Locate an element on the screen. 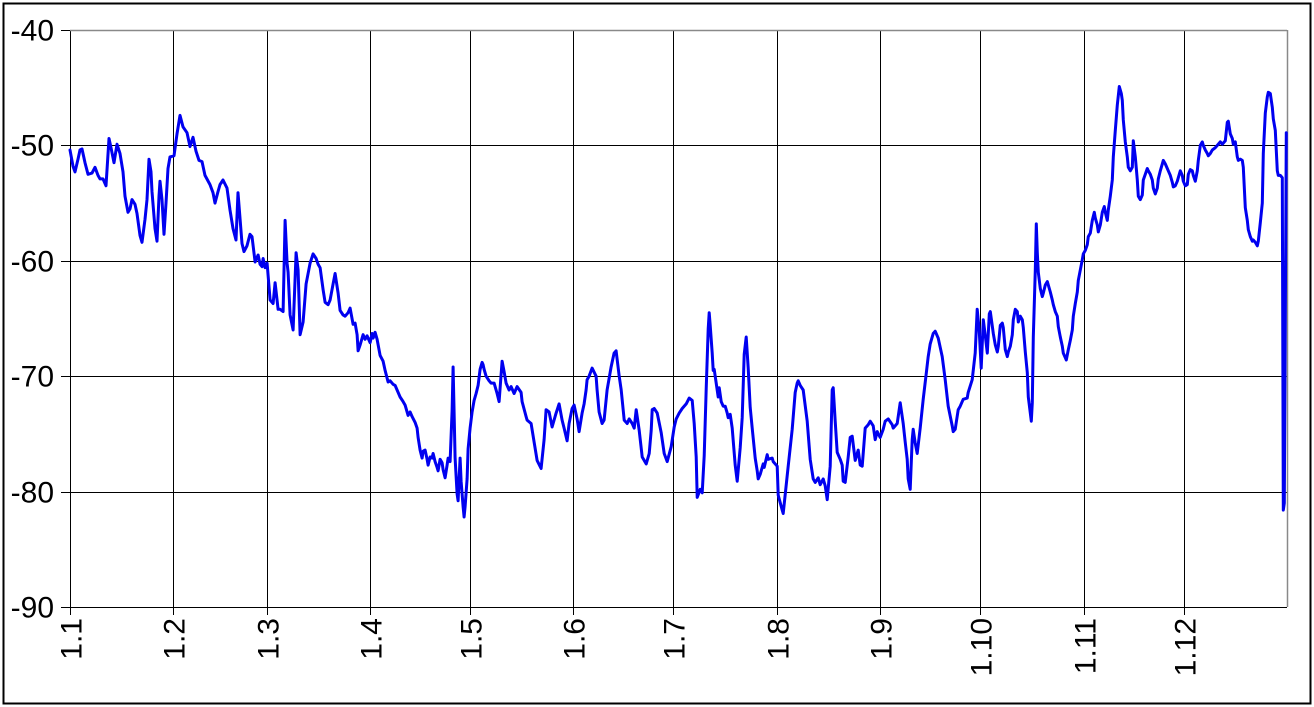  x-tick-label: 1.1 is located at coordinates (72, 639).